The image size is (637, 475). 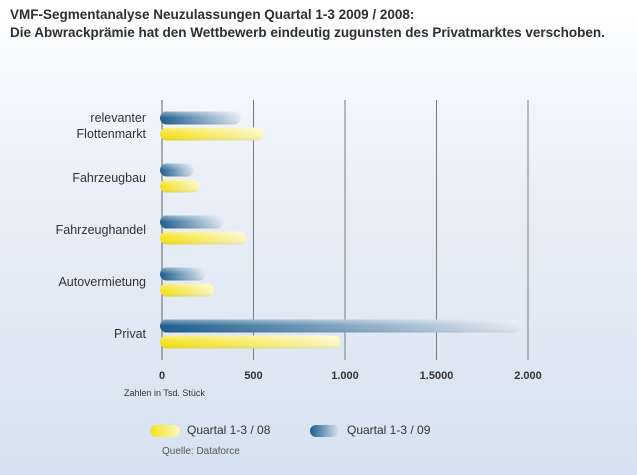 I want to click on category-label-line: Autovermietung, so click(x=102, y=282).